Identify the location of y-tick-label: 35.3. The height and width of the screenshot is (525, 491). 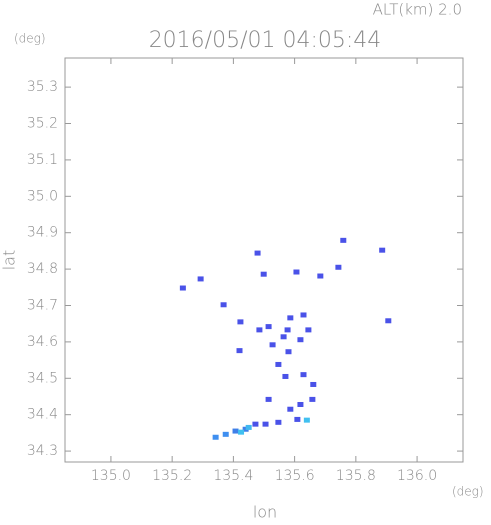
(42, 87).